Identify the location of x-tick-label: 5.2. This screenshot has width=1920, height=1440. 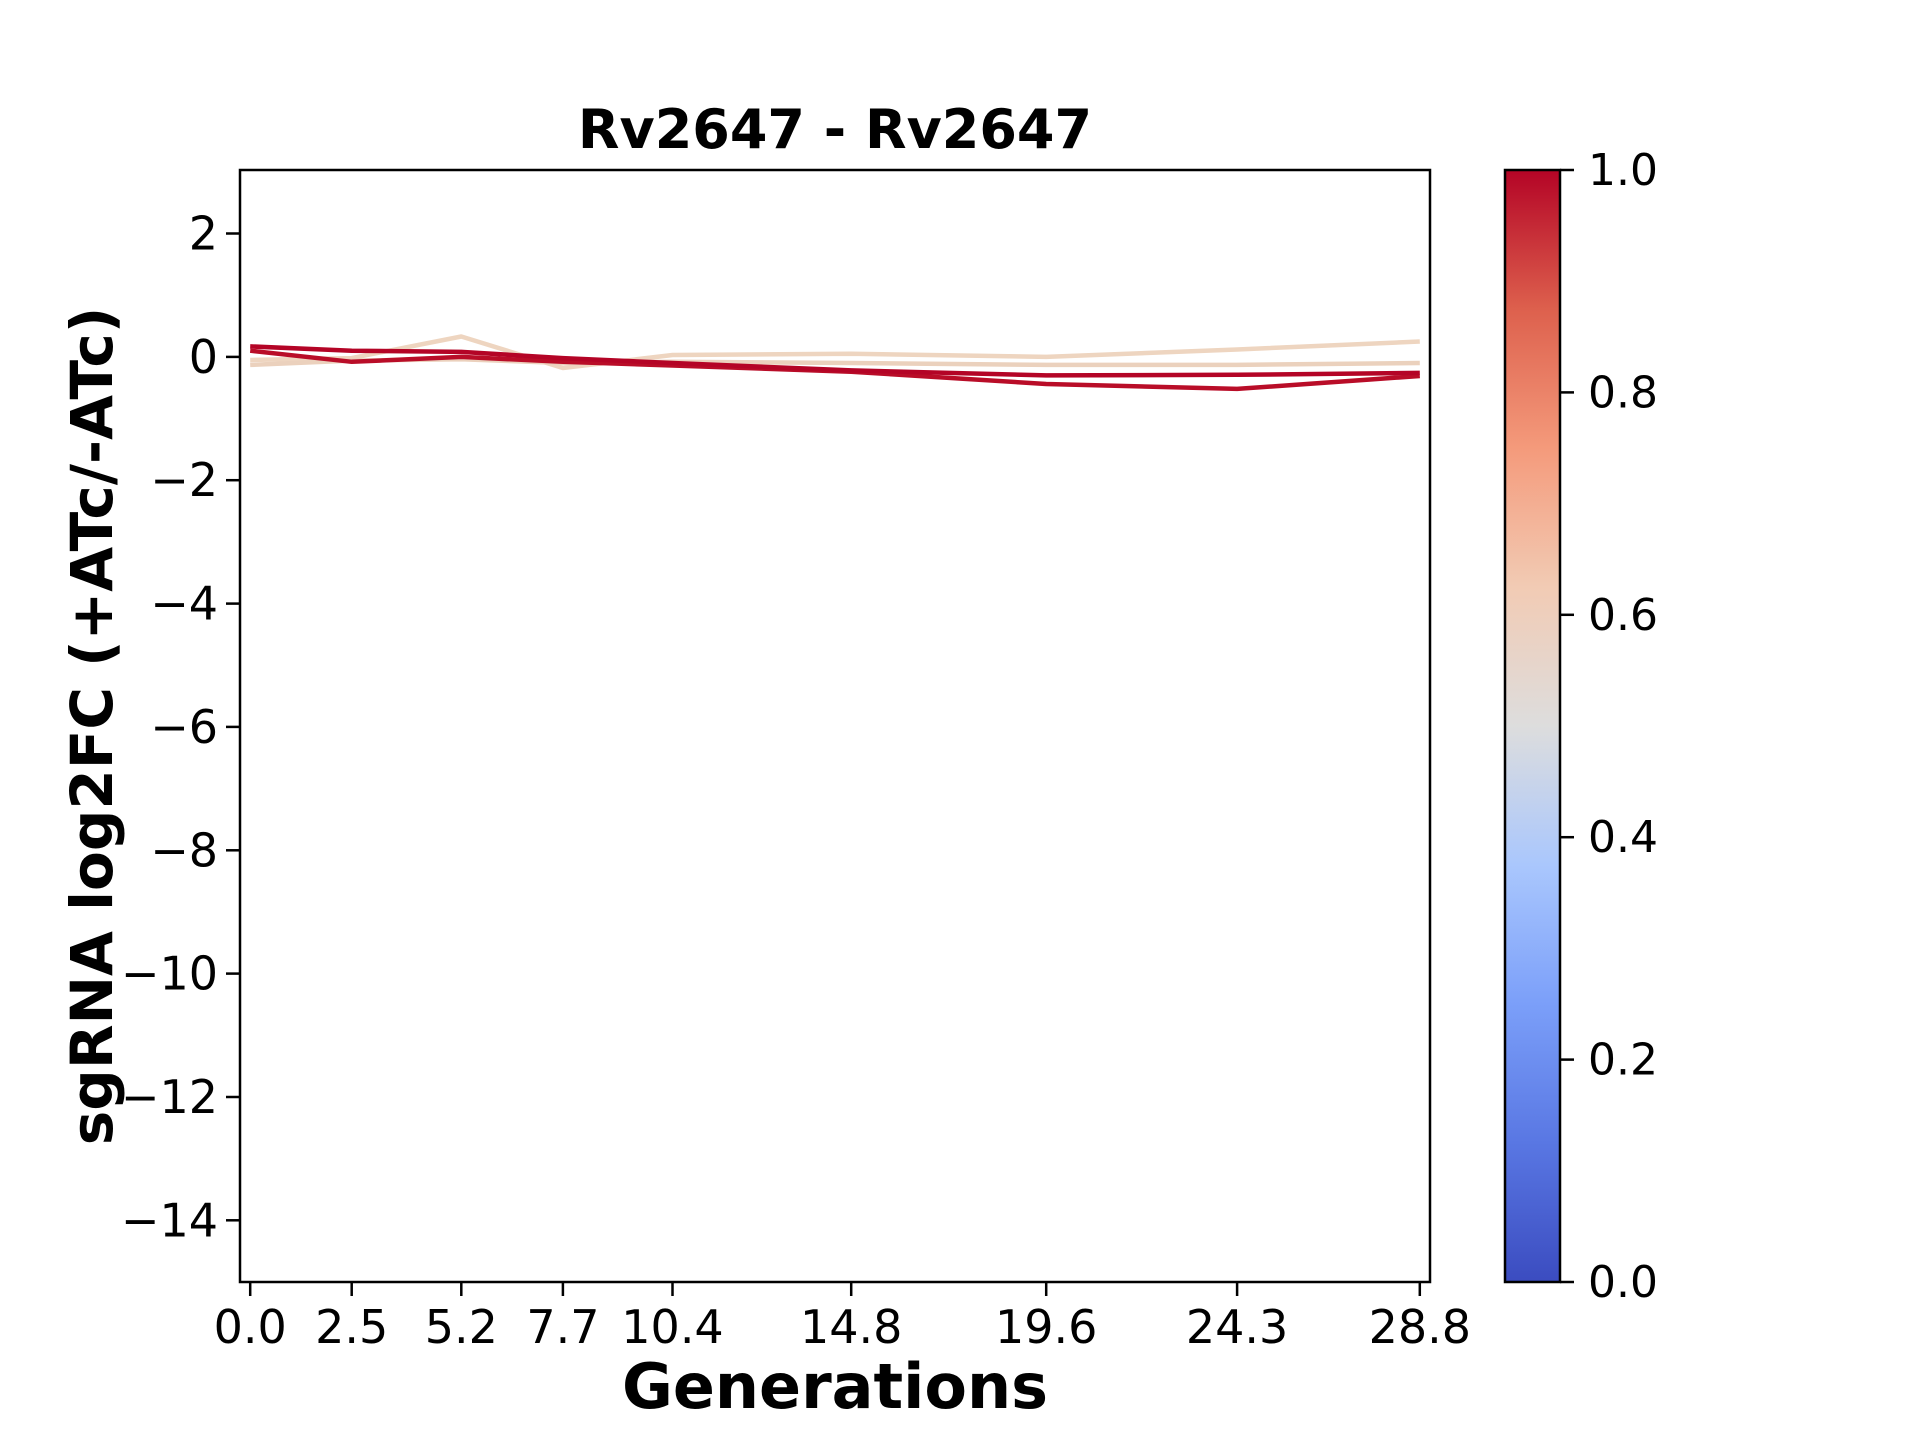
(461, 1327).